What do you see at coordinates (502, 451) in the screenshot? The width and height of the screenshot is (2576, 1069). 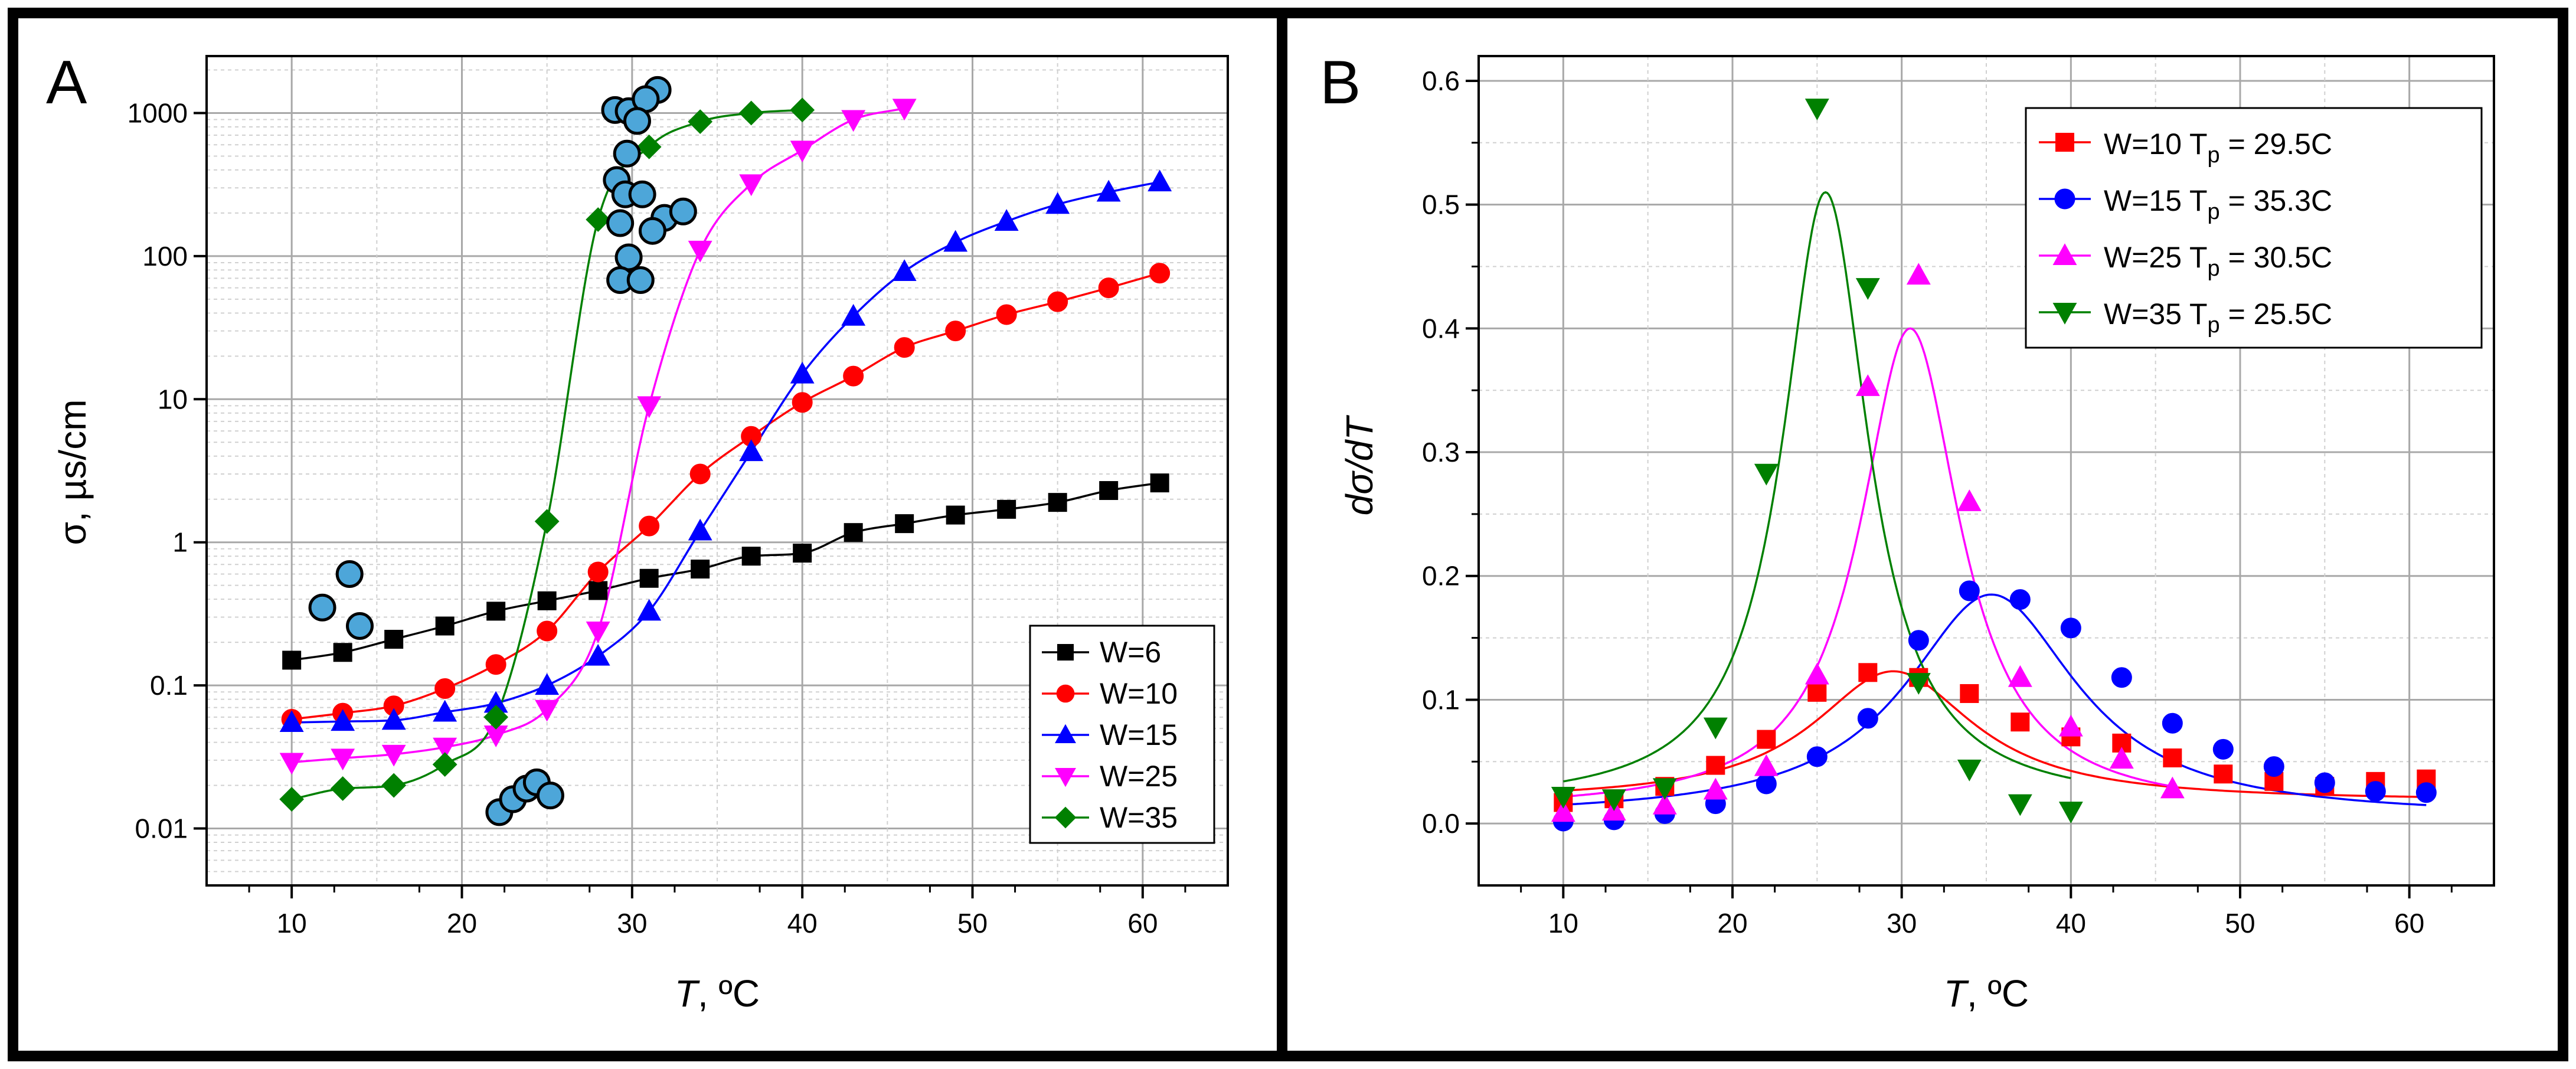 I see `bubbles-a` at bounding box center [502, 451].